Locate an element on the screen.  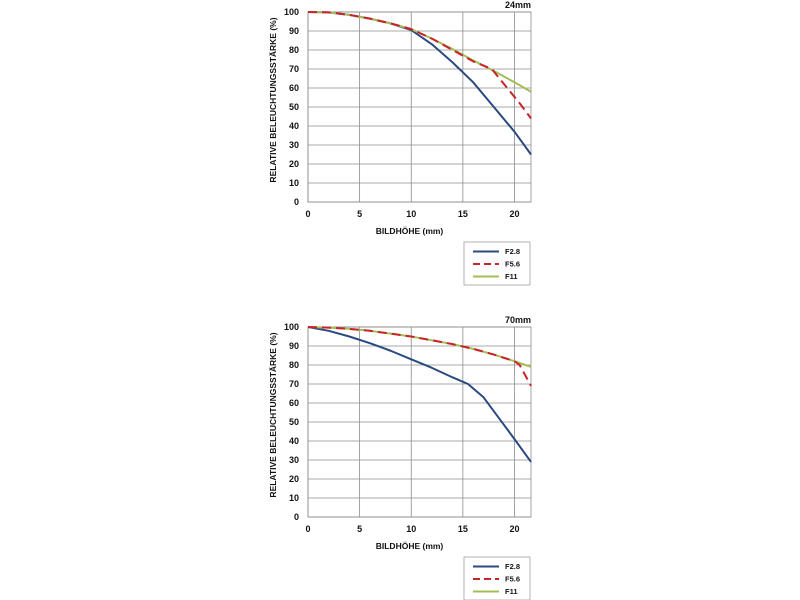
series-line-f28 is located at coordinates (420, 394).